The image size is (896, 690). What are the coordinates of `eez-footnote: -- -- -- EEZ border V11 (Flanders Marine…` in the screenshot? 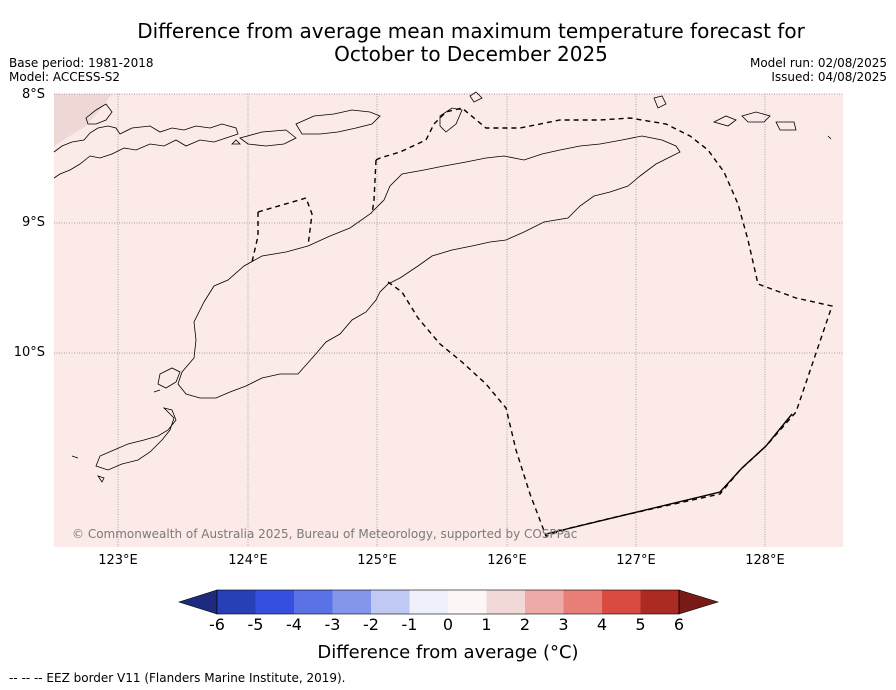 It's located at (177, 678).